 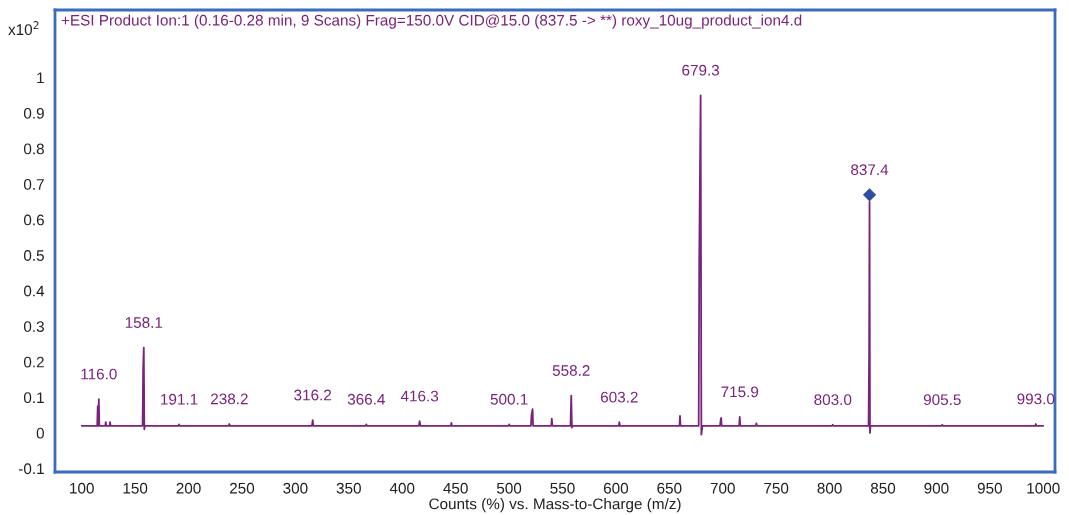 I want to click on x-tick-label: 450, so click(x=455, y=488).